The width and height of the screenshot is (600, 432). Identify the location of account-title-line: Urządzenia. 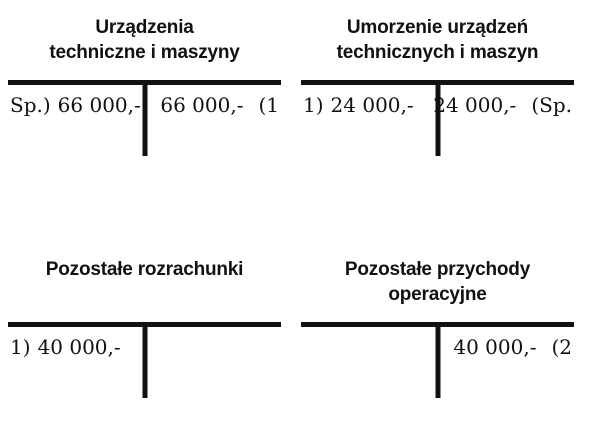
(144, 27).